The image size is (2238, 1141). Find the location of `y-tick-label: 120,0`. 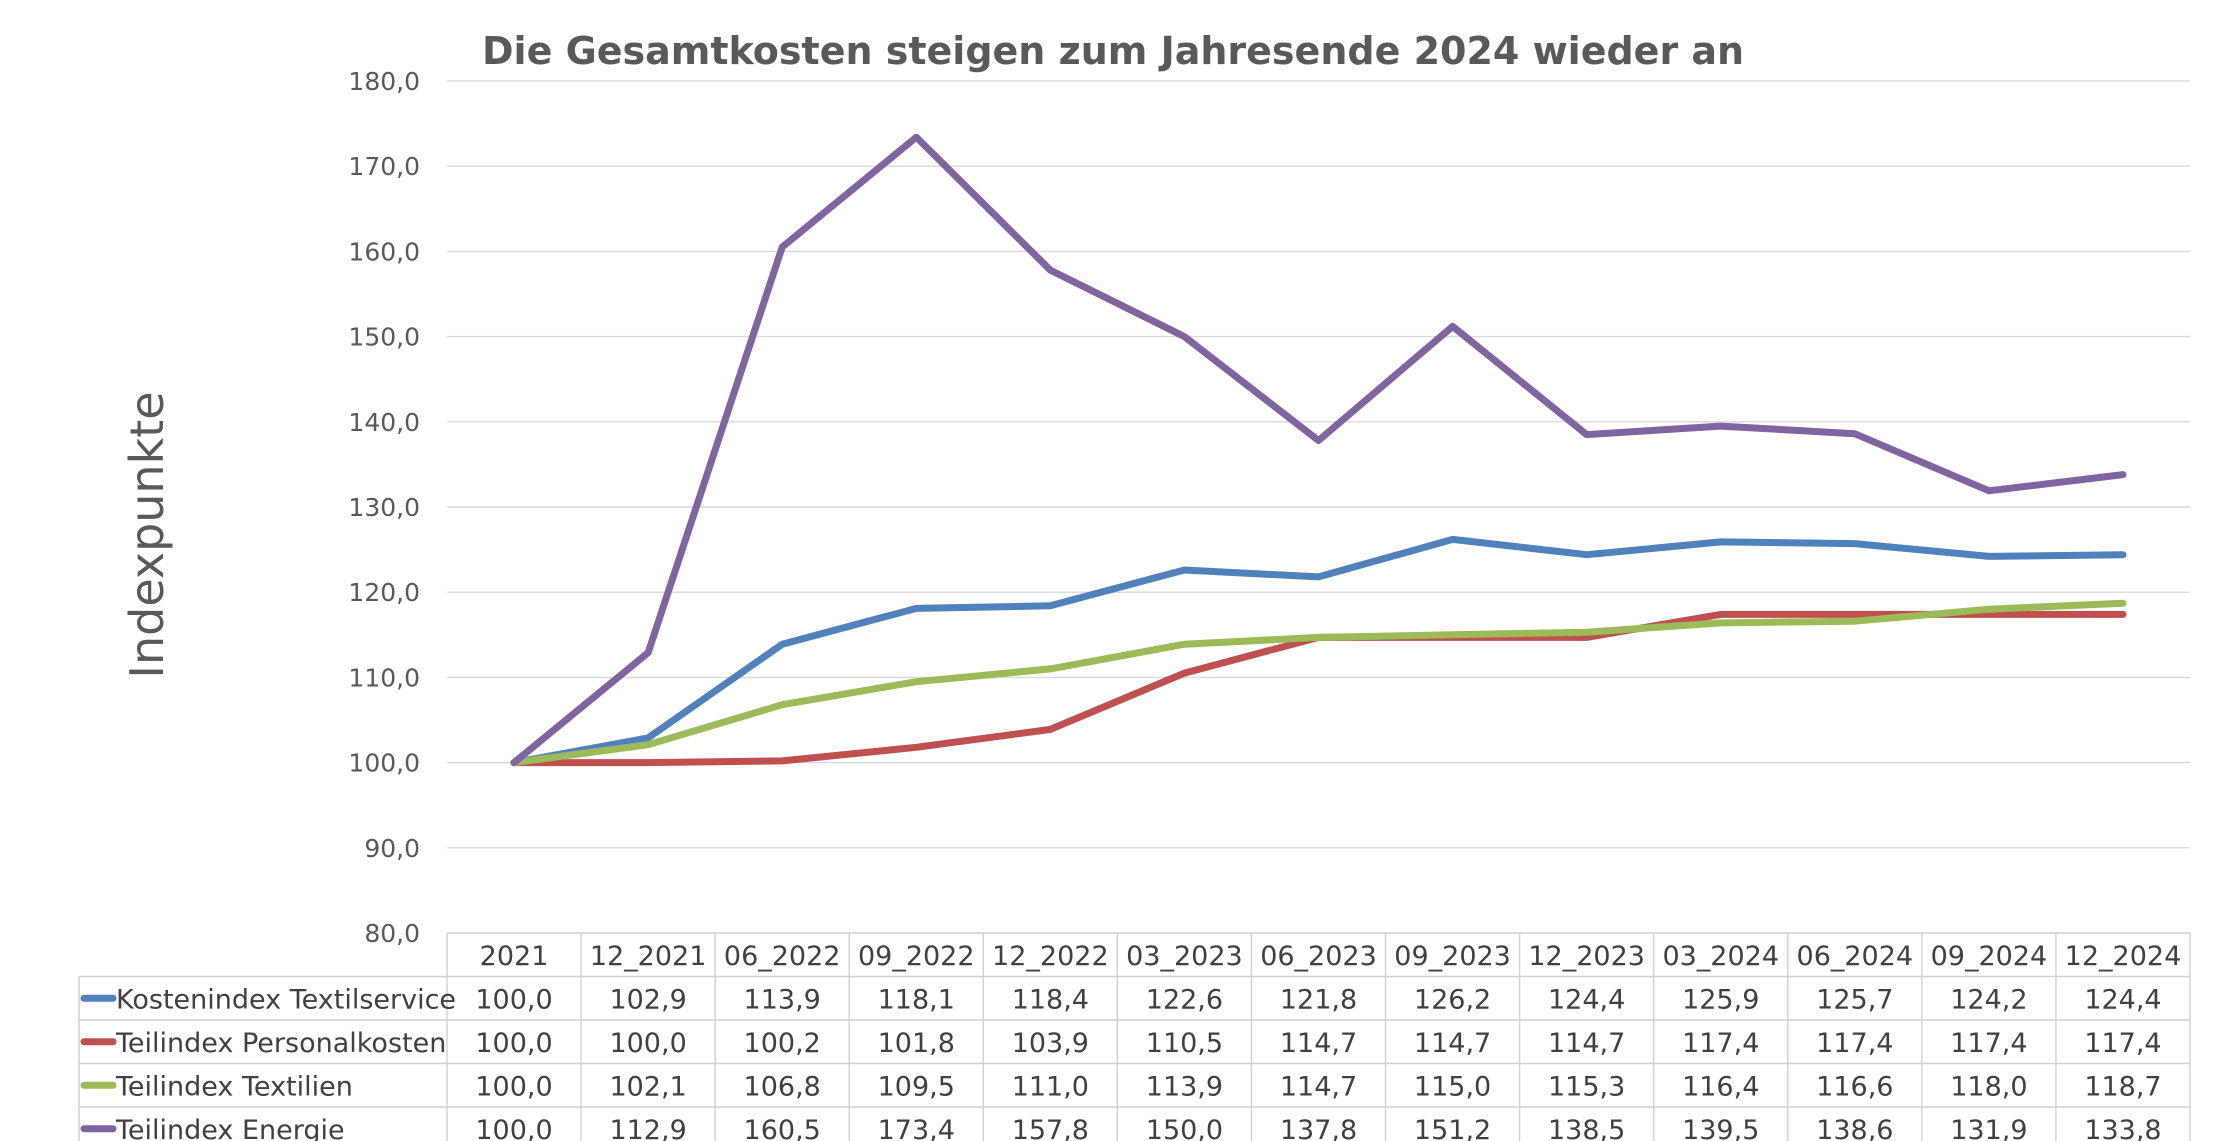

y-tick-label: 120,0 is located at coordinates (384, 592).